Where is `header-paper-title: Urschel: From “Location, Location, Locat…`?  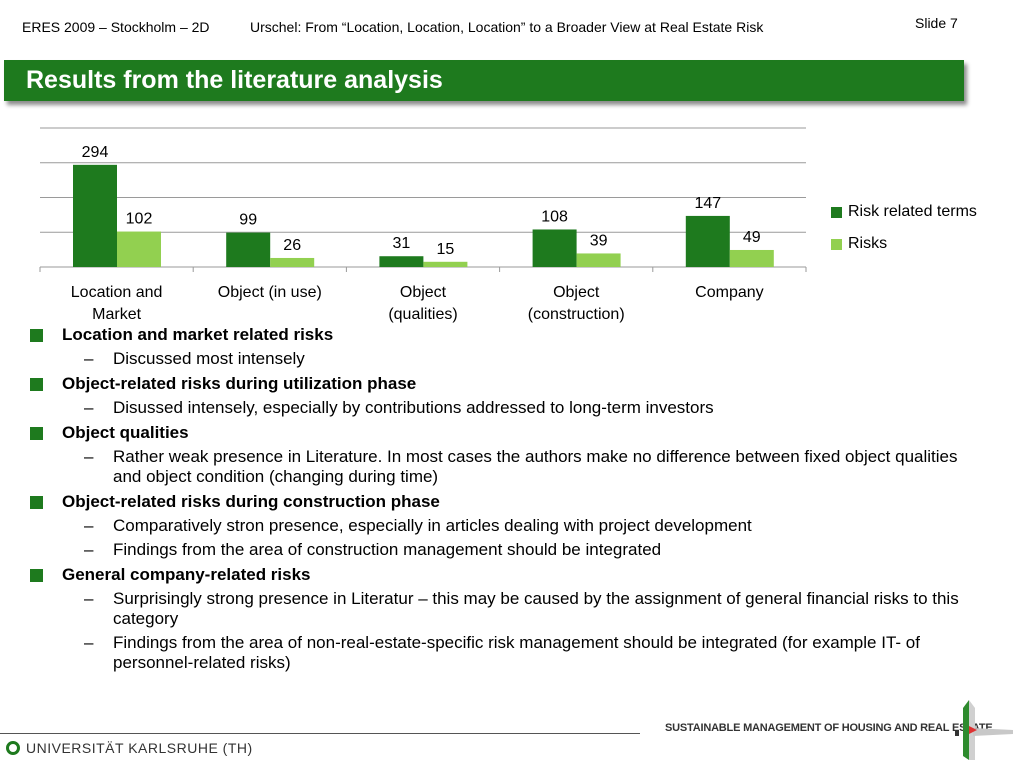 header-paper-title: Urschel: From “Location, Location, Locat… is located at coordinates (507, 27).